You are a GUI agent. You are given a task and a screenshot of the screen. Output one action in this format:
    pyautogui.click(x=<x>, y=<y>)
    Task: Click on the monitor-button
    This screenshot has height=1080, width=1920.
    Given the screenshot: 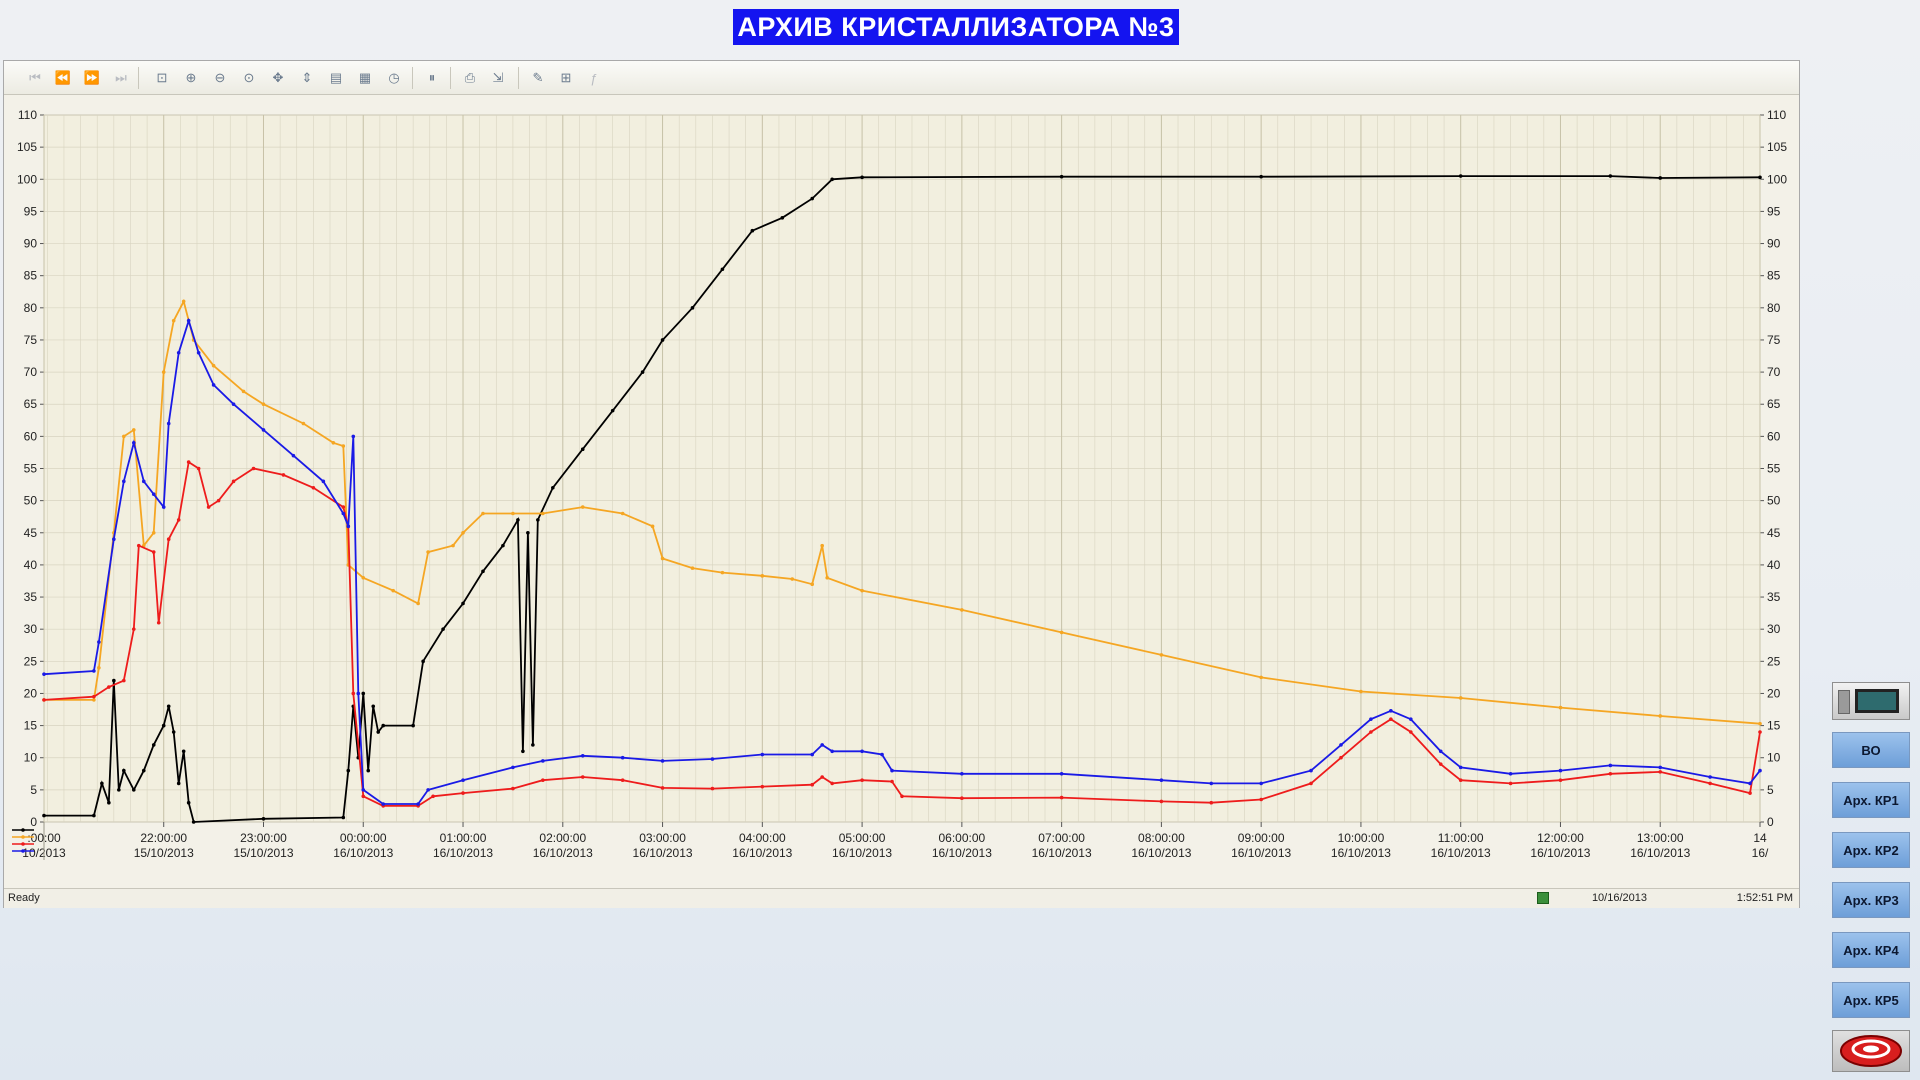 What is the action you would take?
    pyautogui.click(x=1871, y=701)
    